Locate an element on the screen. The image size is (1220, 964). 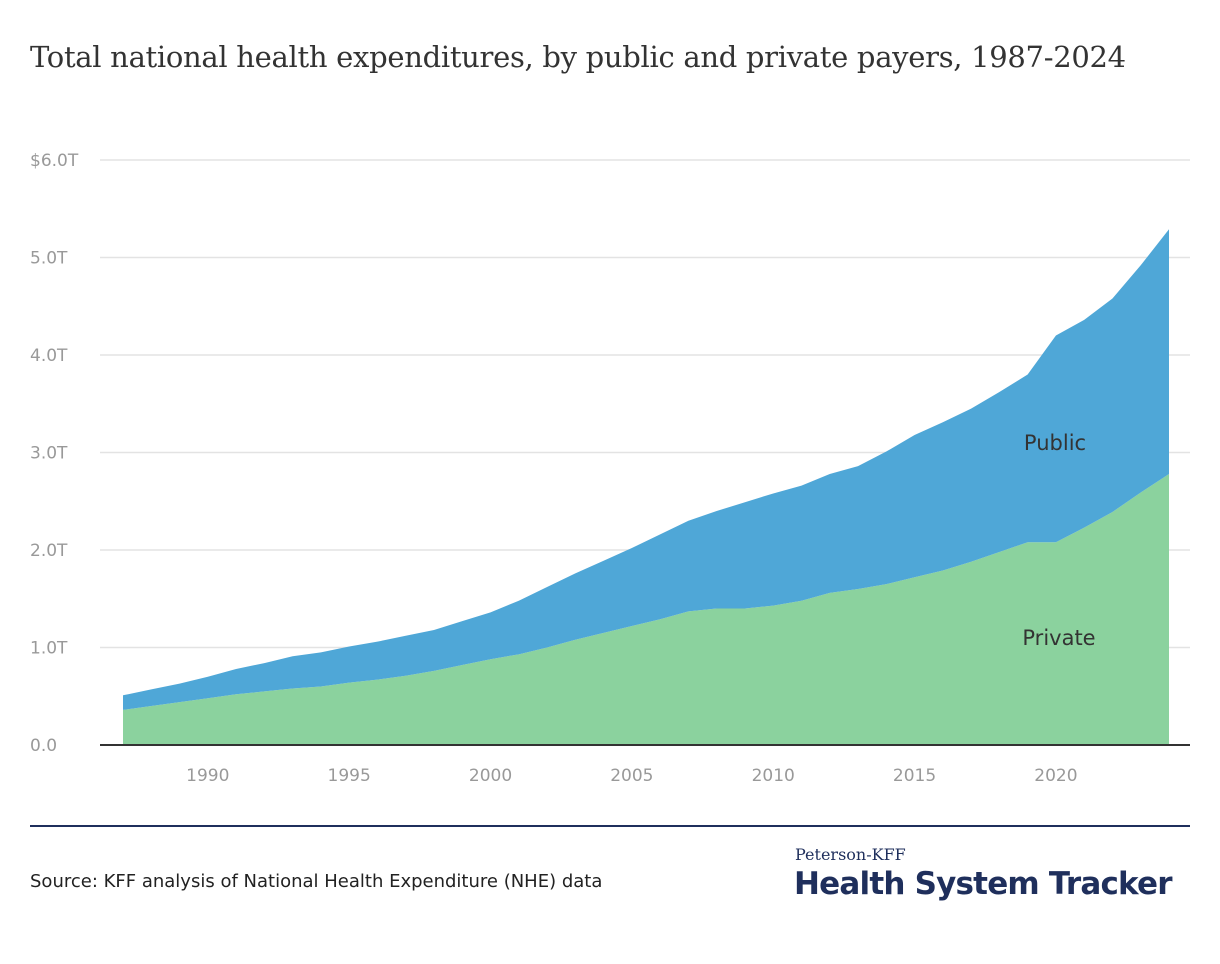
x-tick-label: 2000 is located at coordinates (490, 776).